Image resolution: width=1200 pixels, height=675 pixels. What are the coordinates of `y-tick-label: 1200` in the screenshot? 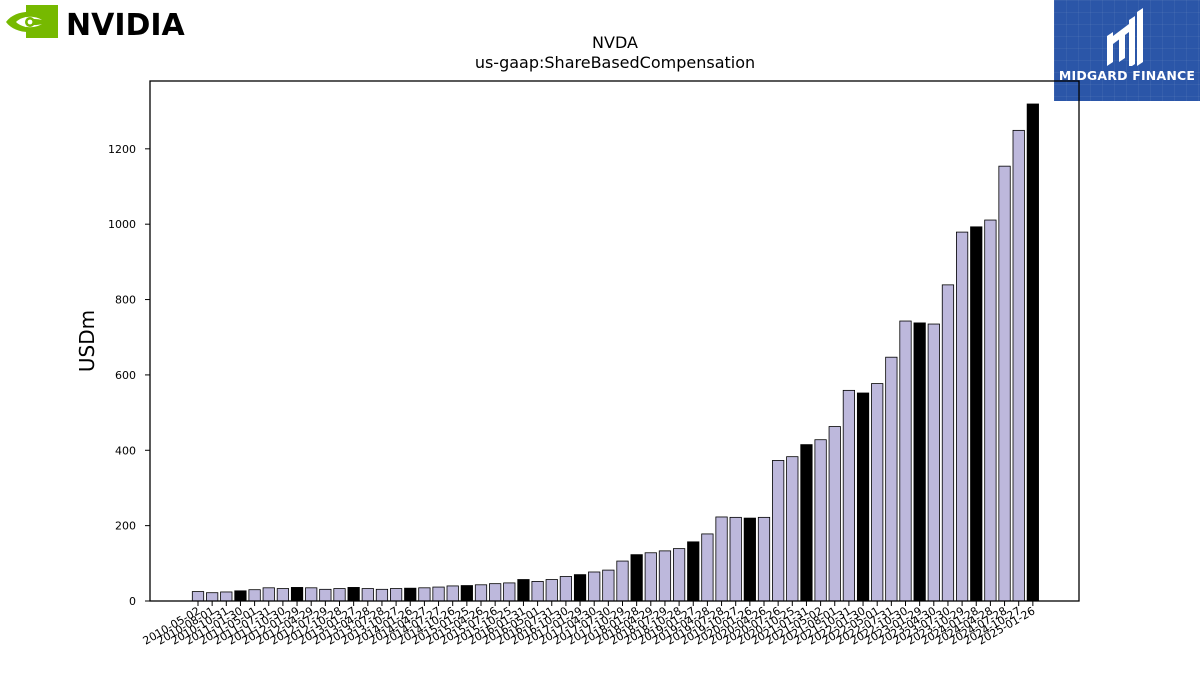 It's located at (122, 149).